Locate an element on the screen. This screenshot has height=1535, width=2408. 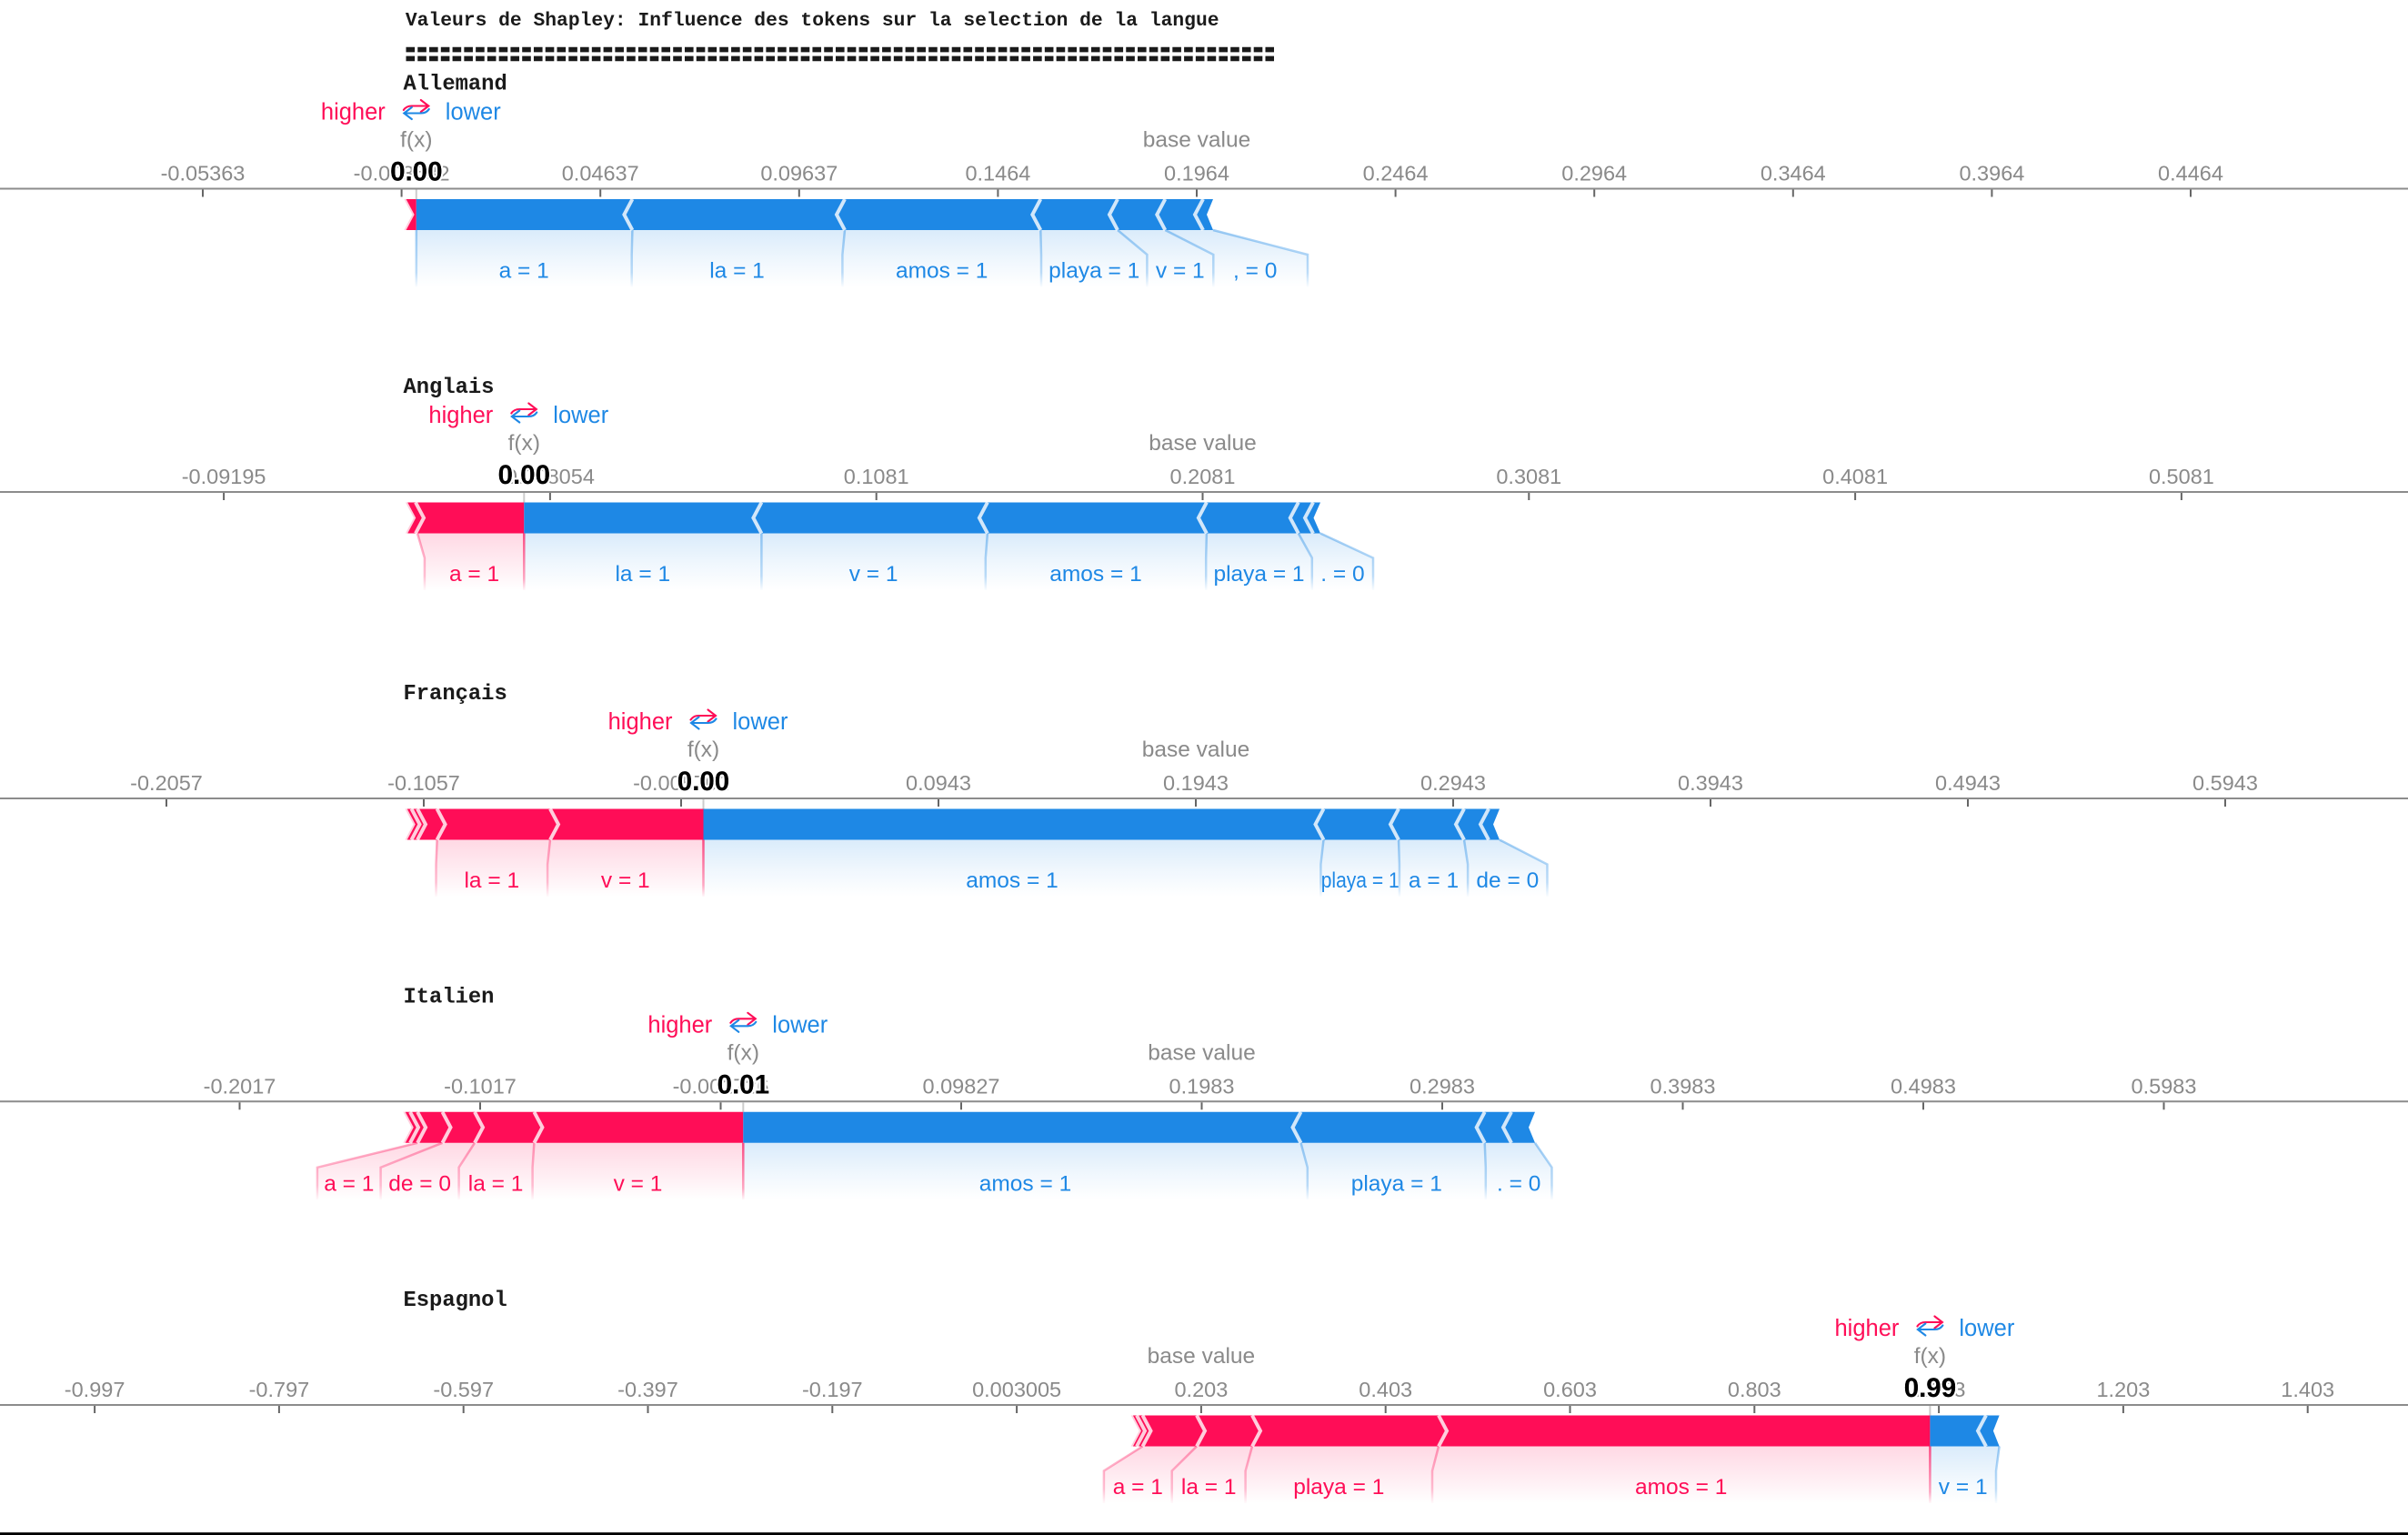
svg-text: 1.003 is located at coordinates (1939, 1389).